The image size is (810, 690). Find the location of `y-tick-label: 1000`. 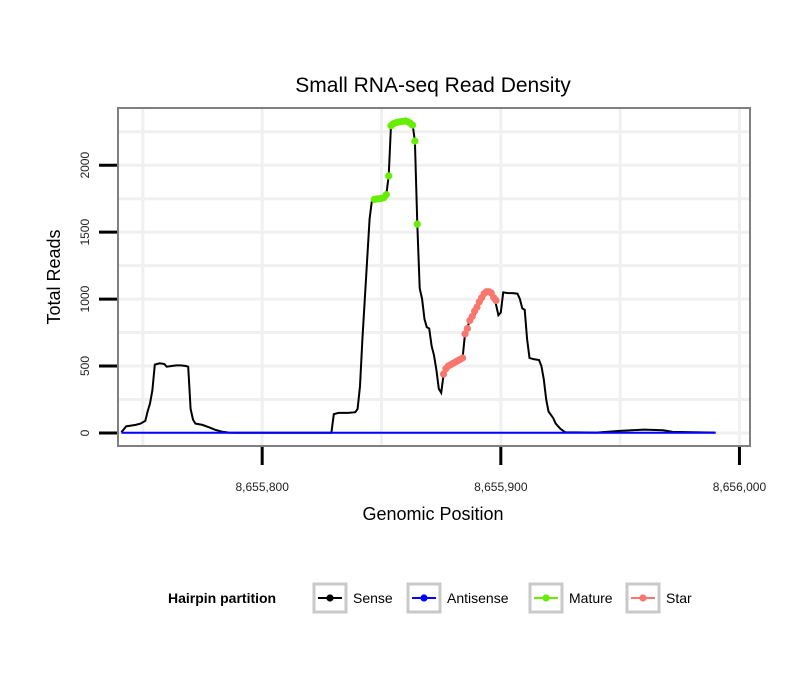

y-tick-label: 1000 is located at coordinates (85, 298).